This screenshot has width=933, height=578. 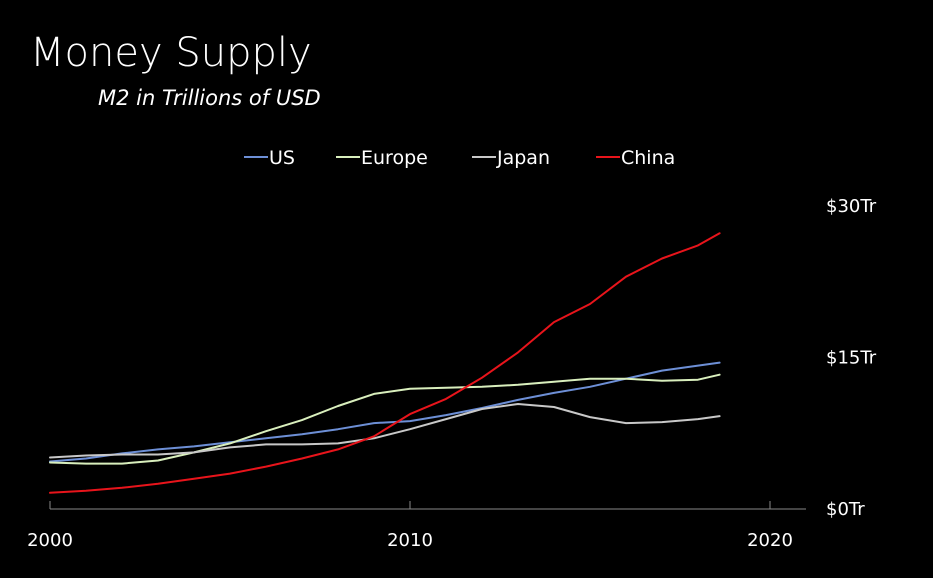 I want to click on x-tick-label: 2010, so click(x=410, y=540).